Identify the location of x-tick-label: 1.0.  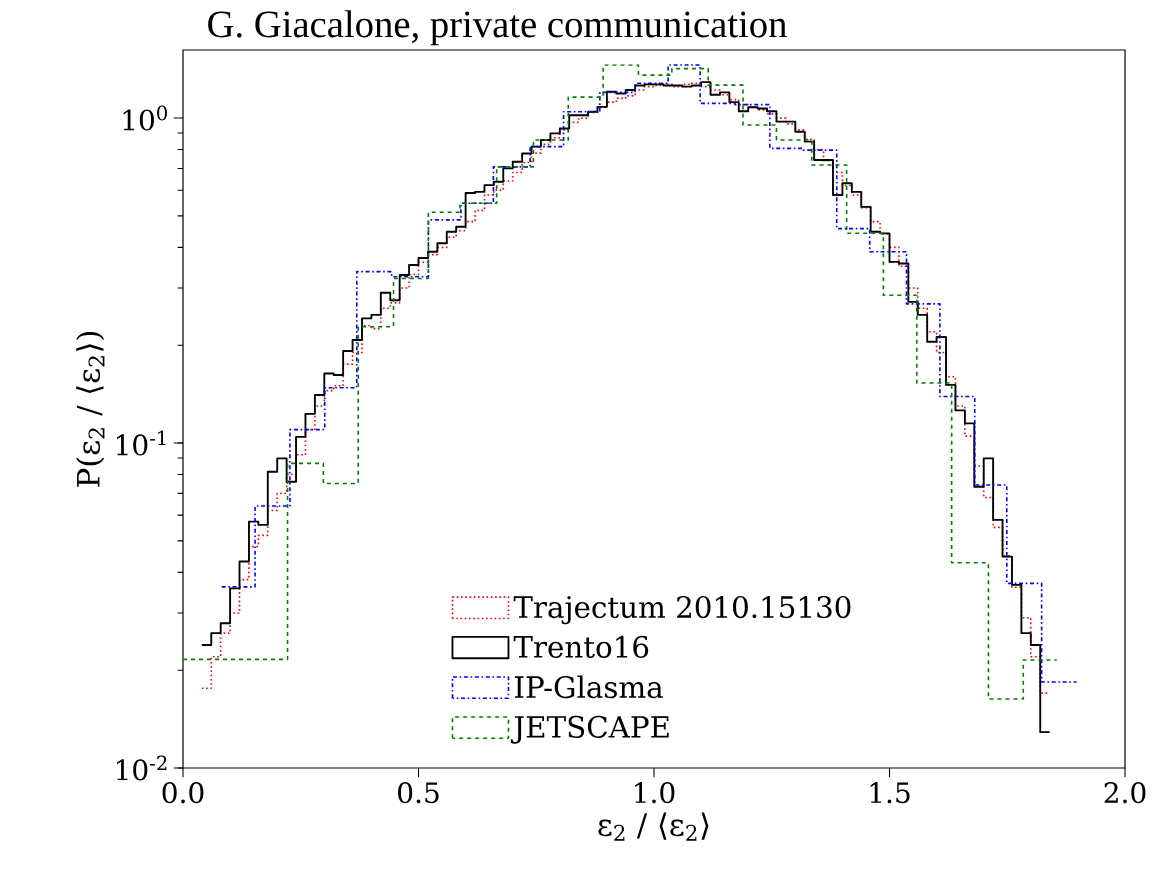
(655, 793).